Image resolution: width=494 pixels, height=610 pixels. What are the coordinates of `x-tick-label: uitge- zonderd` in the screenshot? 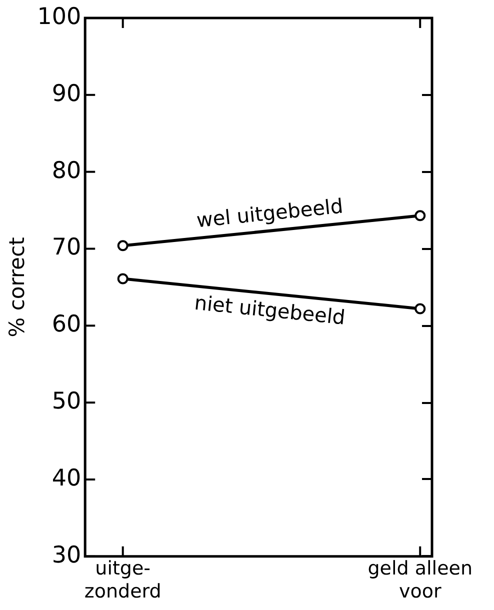 It's located at (123, 580).